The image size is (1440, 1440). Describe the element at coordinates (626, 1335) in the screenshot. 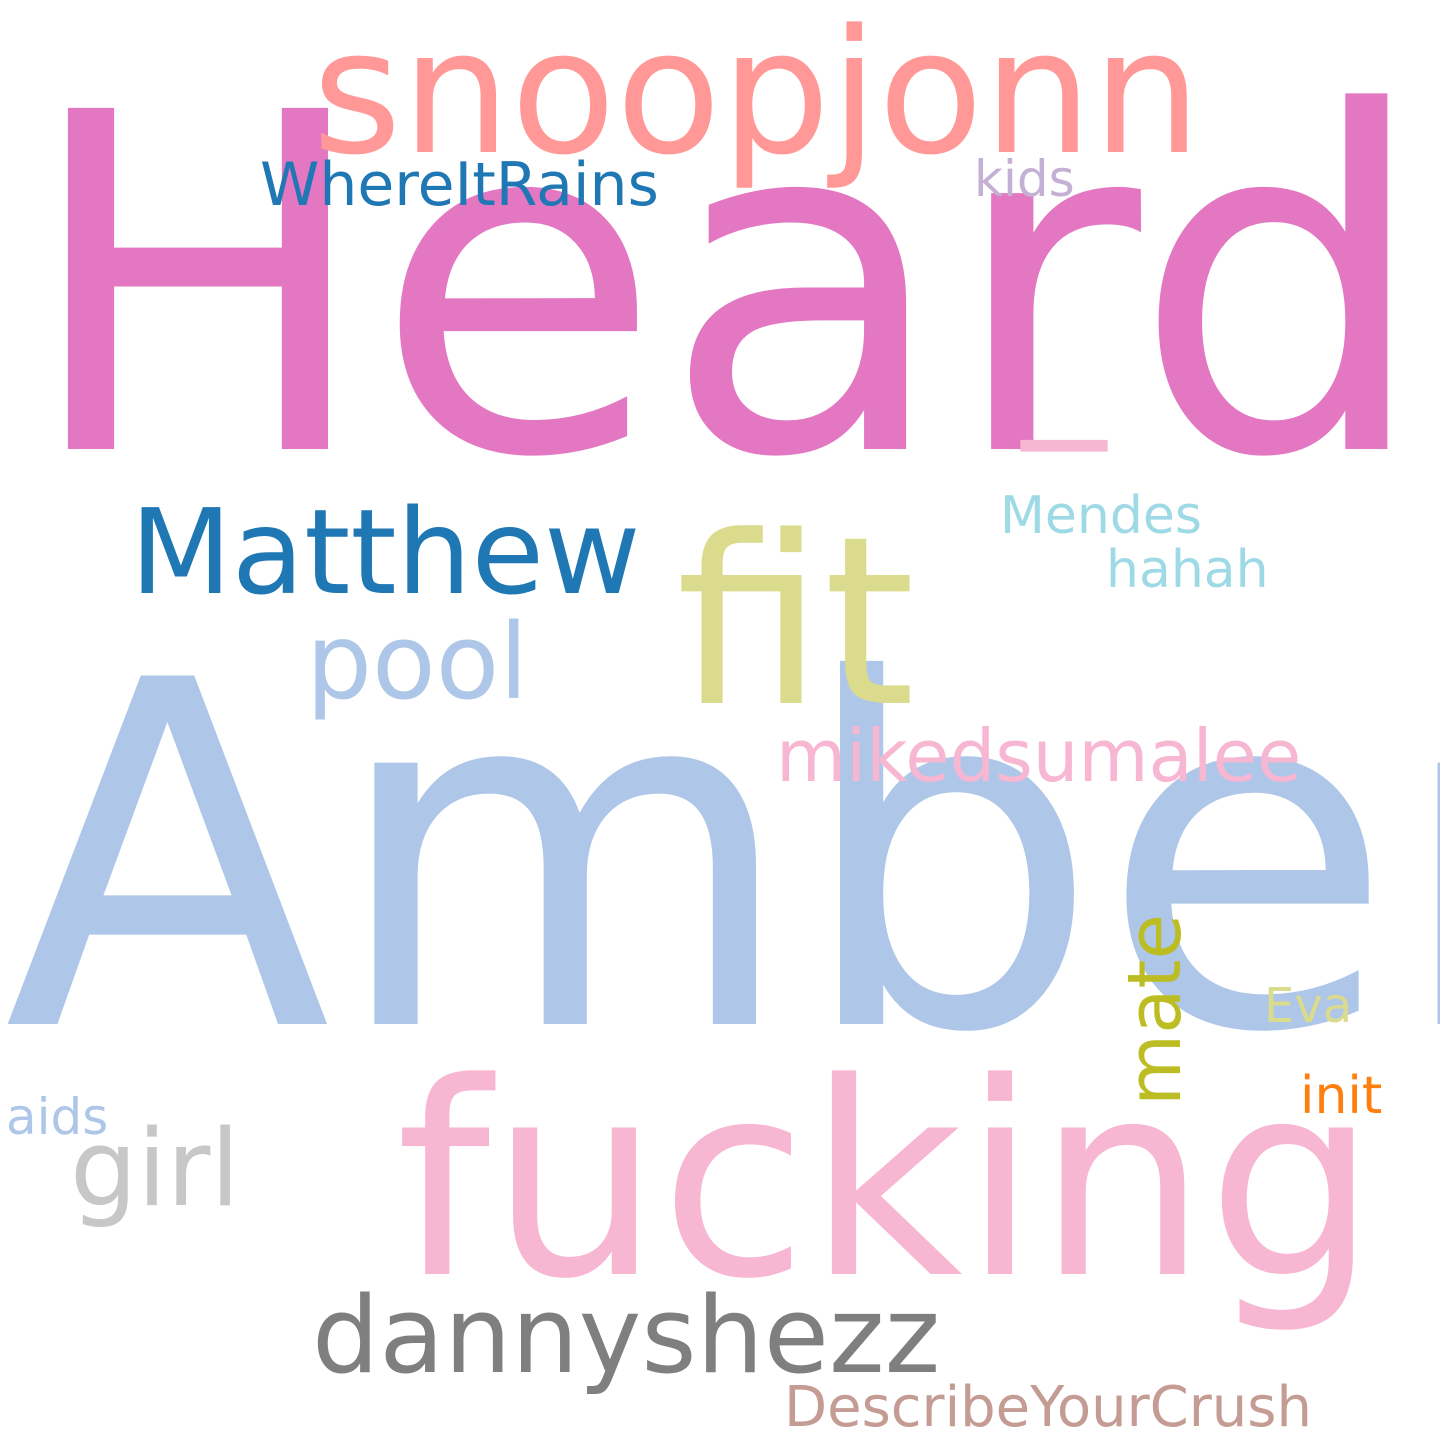

I see `word-dannyshezz: dannyshezz` at that location.